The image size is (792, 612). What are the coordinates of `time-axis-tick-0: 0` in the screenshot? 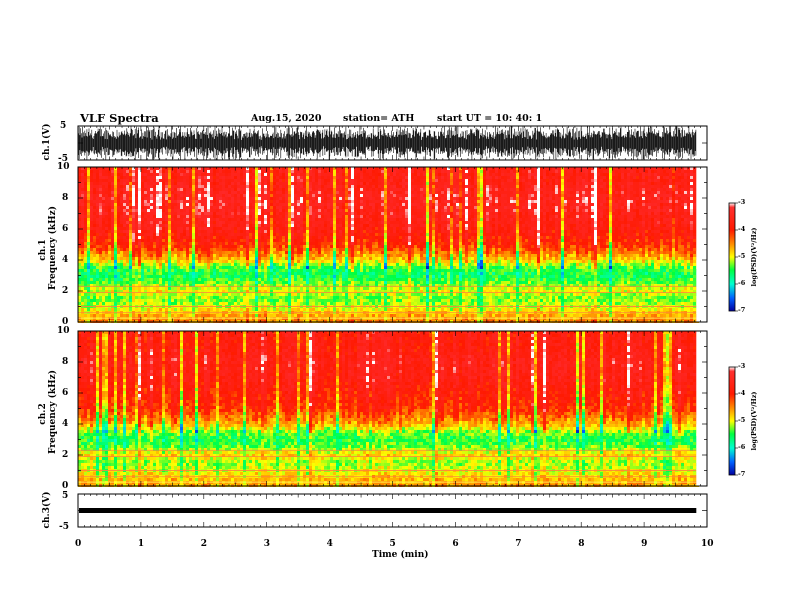 It's located at (78, 544).